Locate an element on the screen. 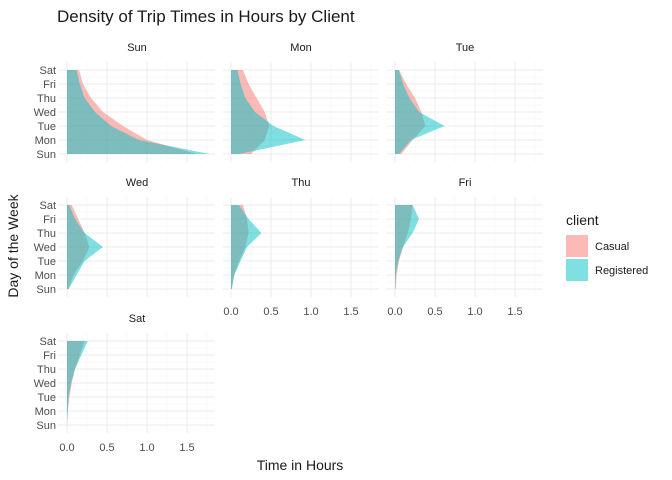 The height and width of the screenshot is (480, 672). legend: client Casual Registered is located at coordinates (607, 246).